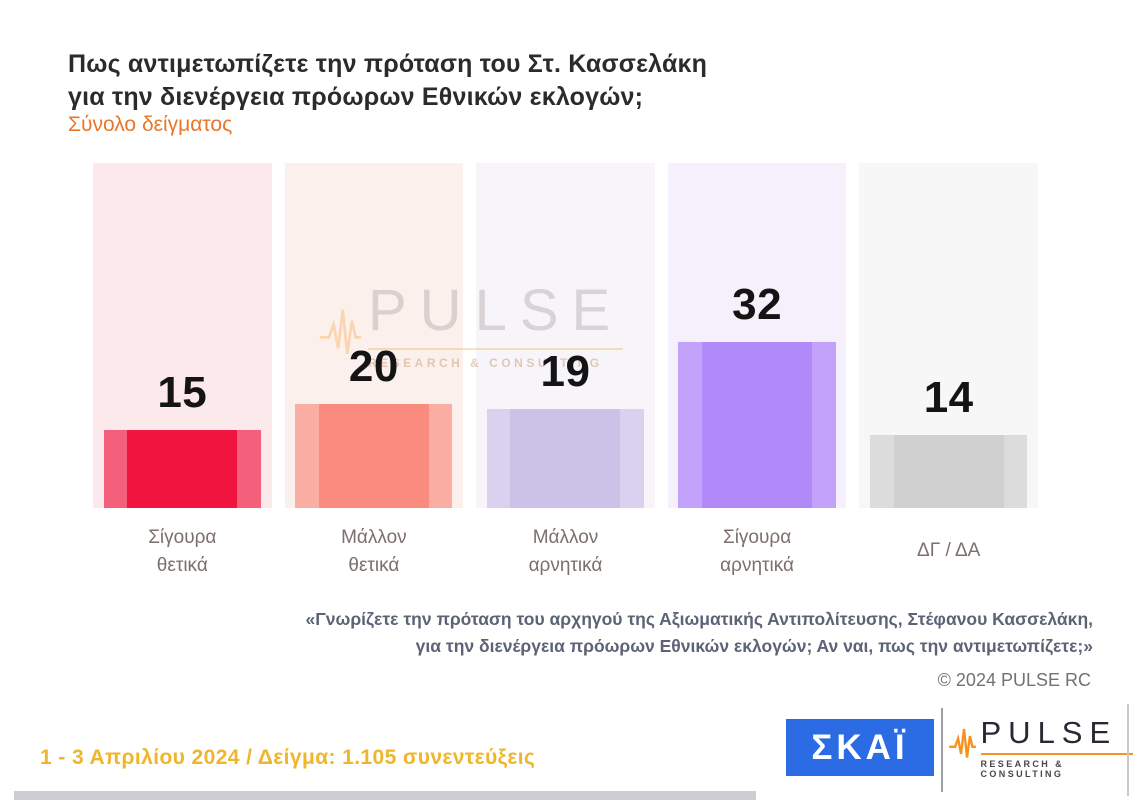 The width and height of the screenshot is (1133, 800). I want to click on skai-logo: ΣΚΑΪ, so click(860, 747).